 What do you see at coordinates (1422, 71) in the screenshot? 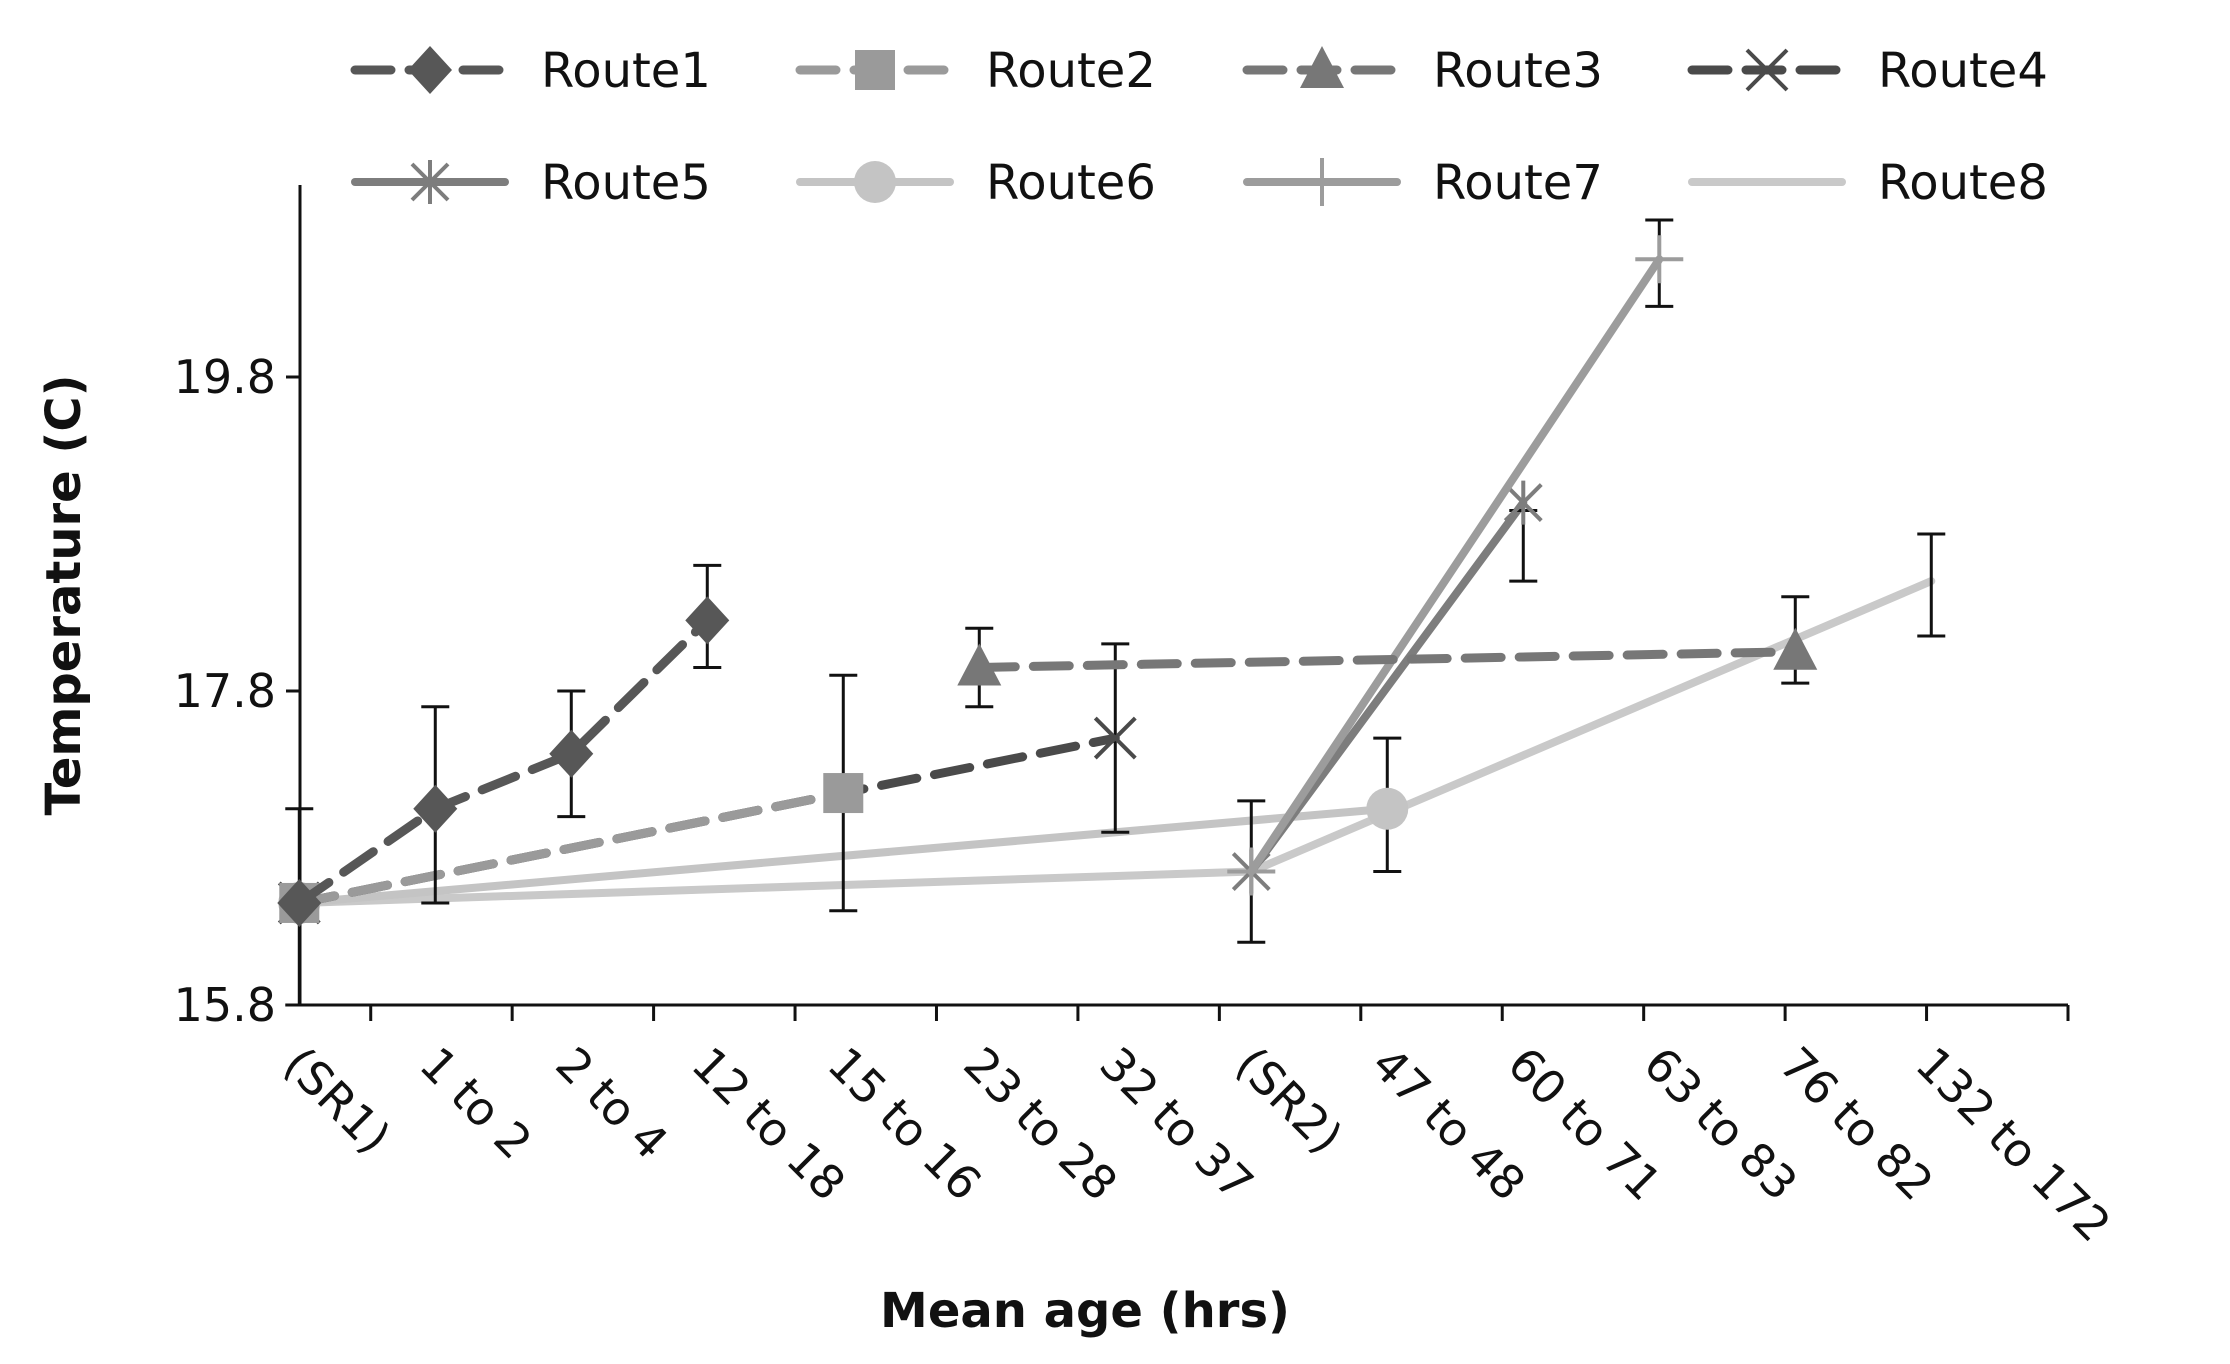
I see `legend-item-route3: Route3` at bounding box center [1422, 71].